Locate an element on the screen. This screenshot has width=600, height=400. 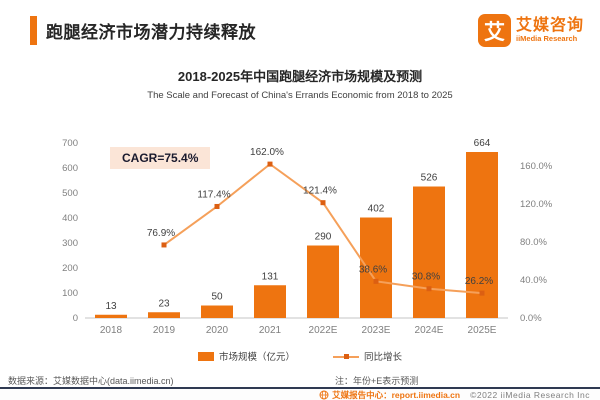
bar-2024E is located at coordinates (429, 252).